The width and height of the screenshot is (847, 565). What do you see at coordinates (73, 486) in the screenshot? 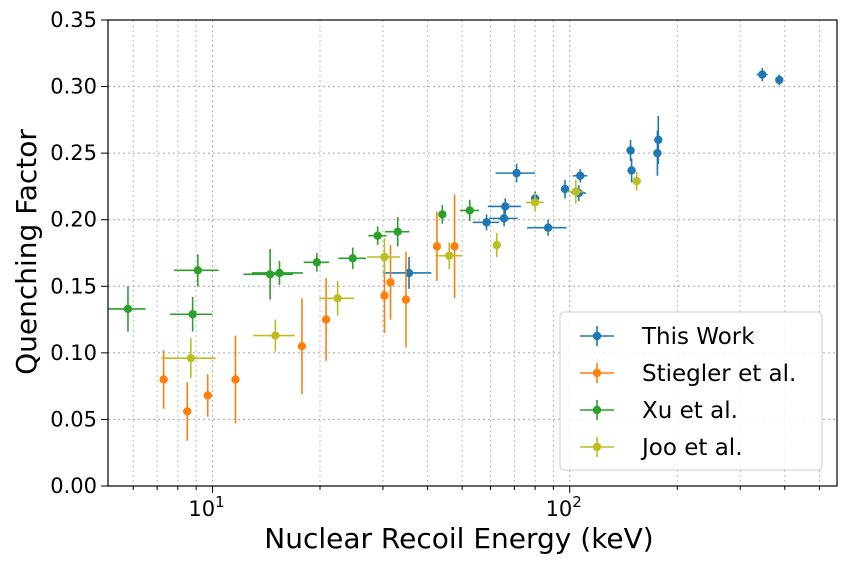
I see `y-tick-label: 0.00` at bounding box center [73, 486].